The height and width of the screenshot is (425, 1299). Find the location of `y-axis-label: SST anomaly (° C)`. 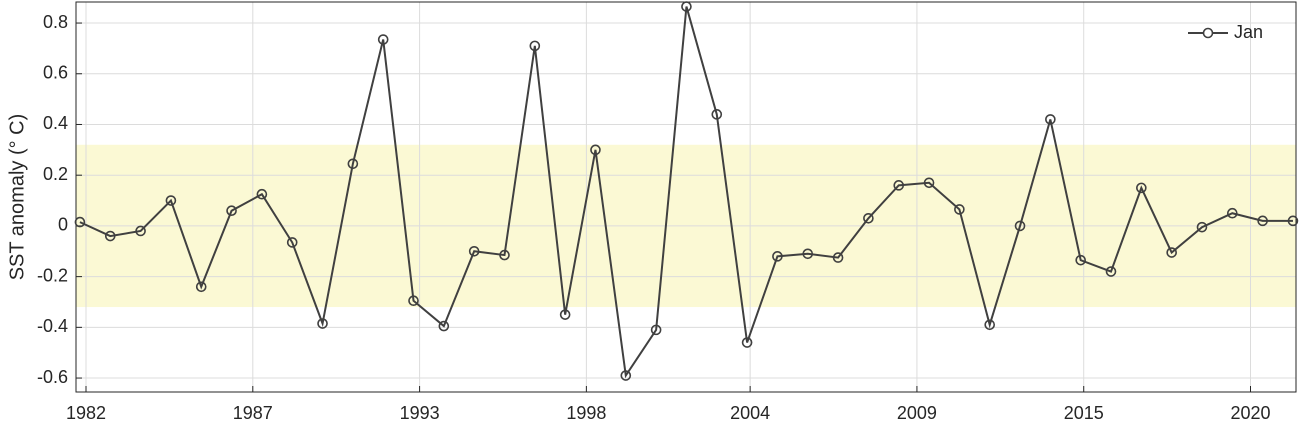

y-axis-label: SST anomaly (° C) is located at coordinates (17, 197).